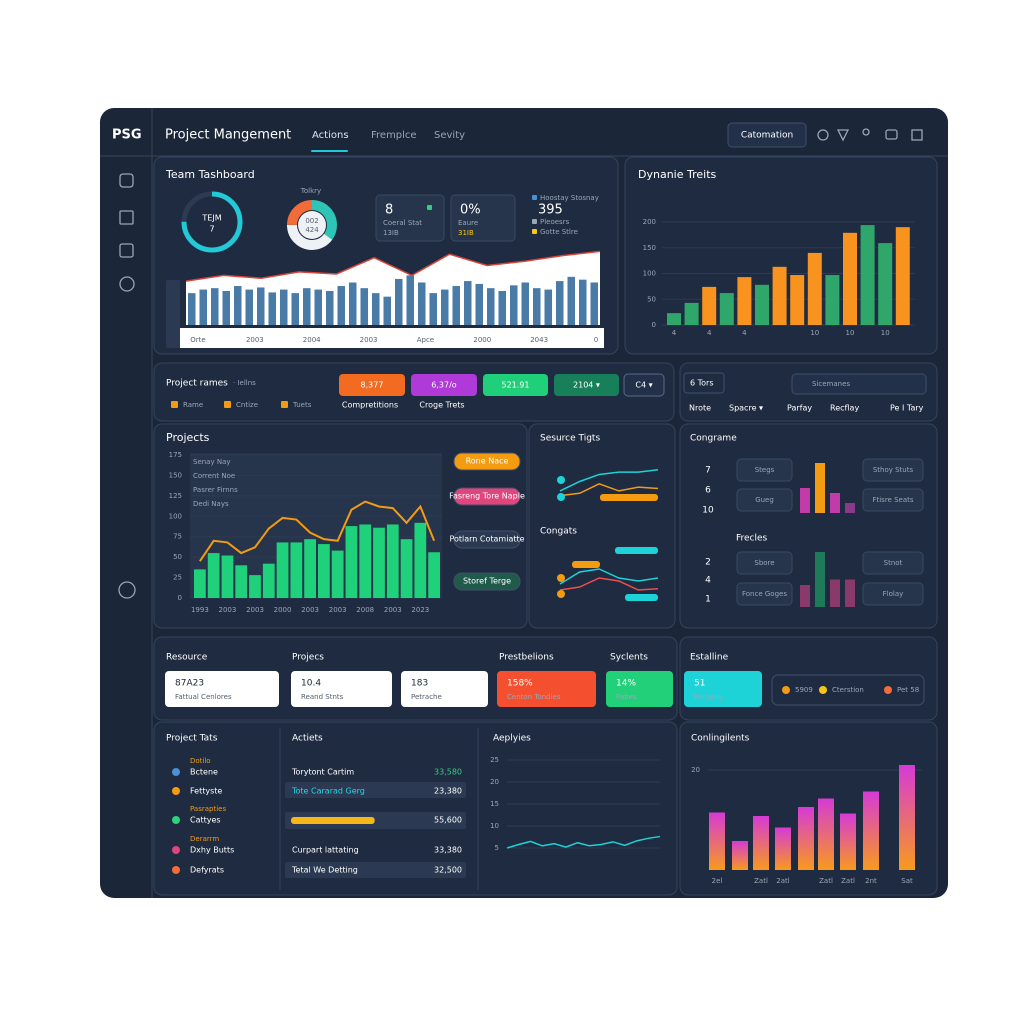 This screenshot has height=1024, width=1024. What do you see at coordinates (520, 684) in the screenshot?
I see `card-value: 158%` at bounding box center [520, 684].